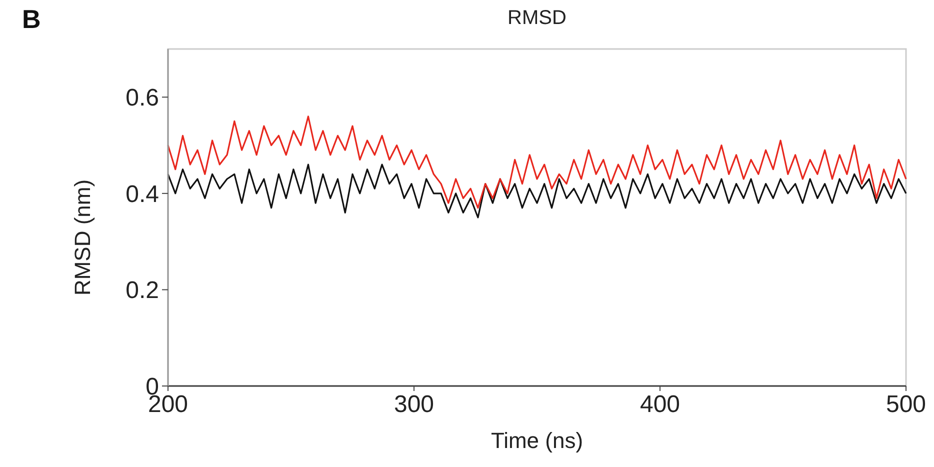  What do you see at coordinates (142, 290) in the screenshot?
I see `y-tick-label: 0.2` at bounding box center [142, 290].